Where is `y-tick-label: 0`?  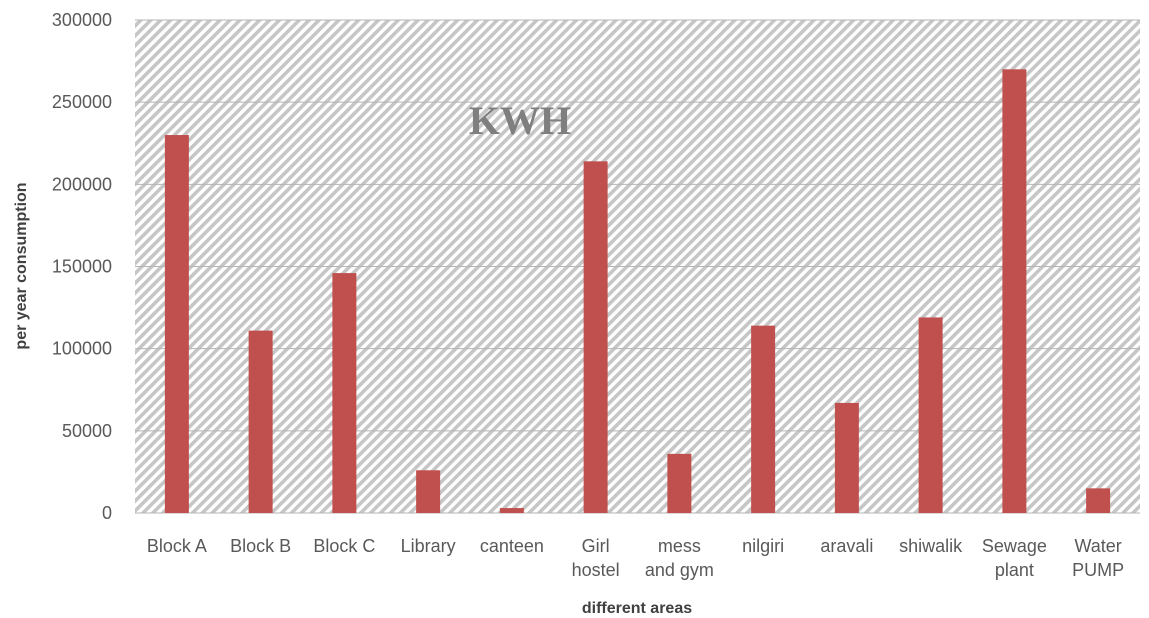 y-tick-label: 0 is located at coordinates (107, 513).